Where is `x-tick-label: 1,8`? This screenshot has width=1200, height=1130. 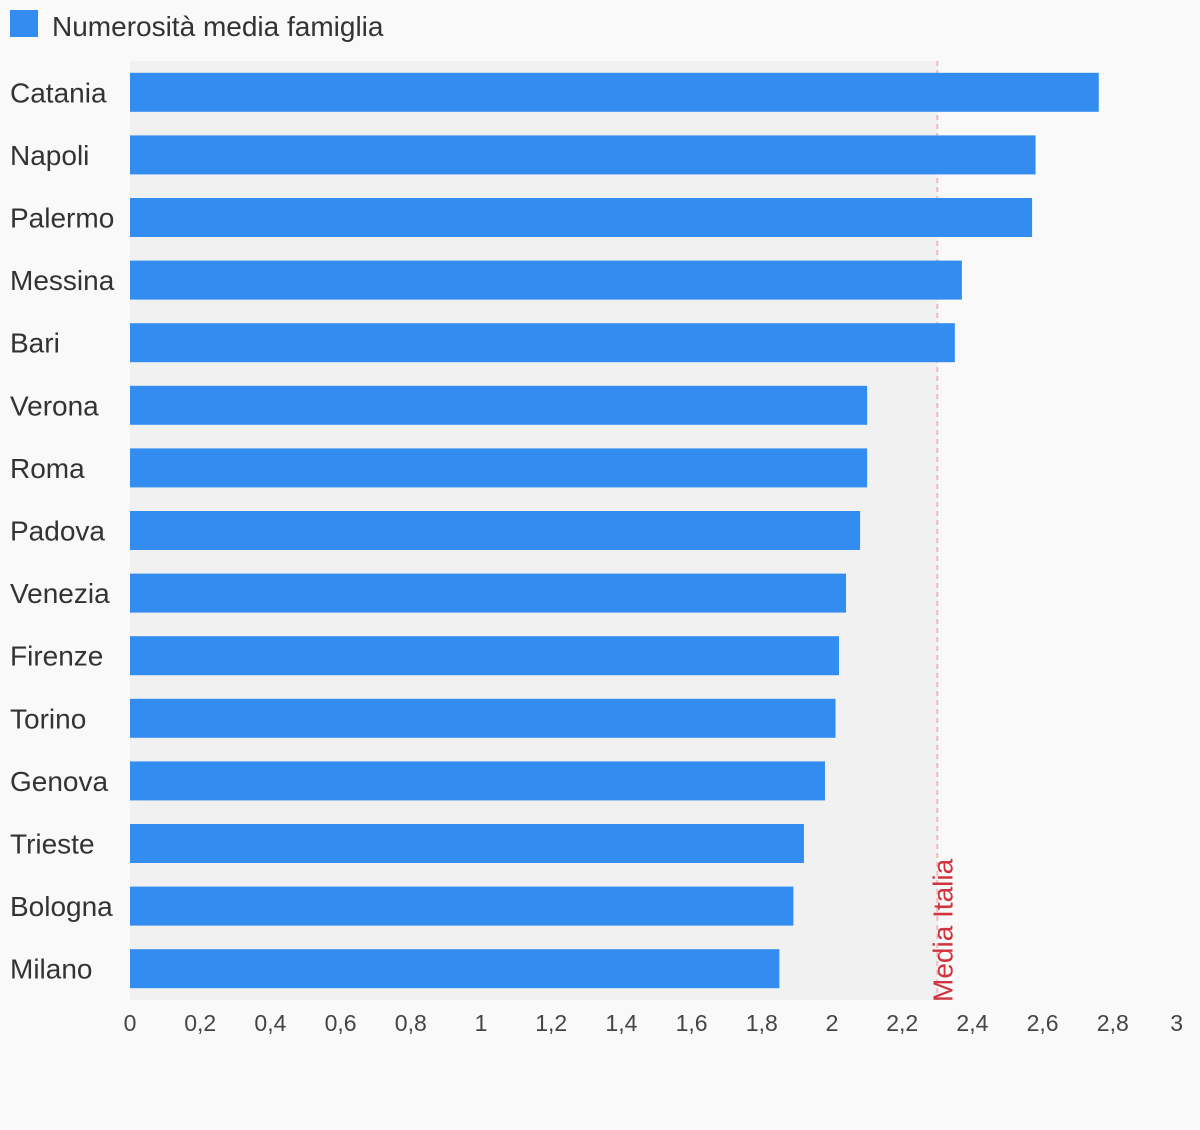
x-tick-label: 1,8 is located at coordinates (762, 1023).